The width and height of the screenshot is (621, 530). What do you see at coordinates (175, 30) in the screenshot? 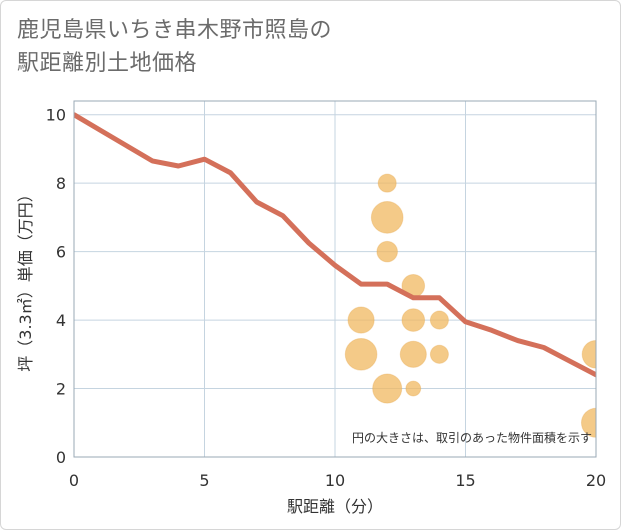
I see `chart-title-line-1: 鹿児島県いちき串木野市照島の` at bounding box center [175, 30].